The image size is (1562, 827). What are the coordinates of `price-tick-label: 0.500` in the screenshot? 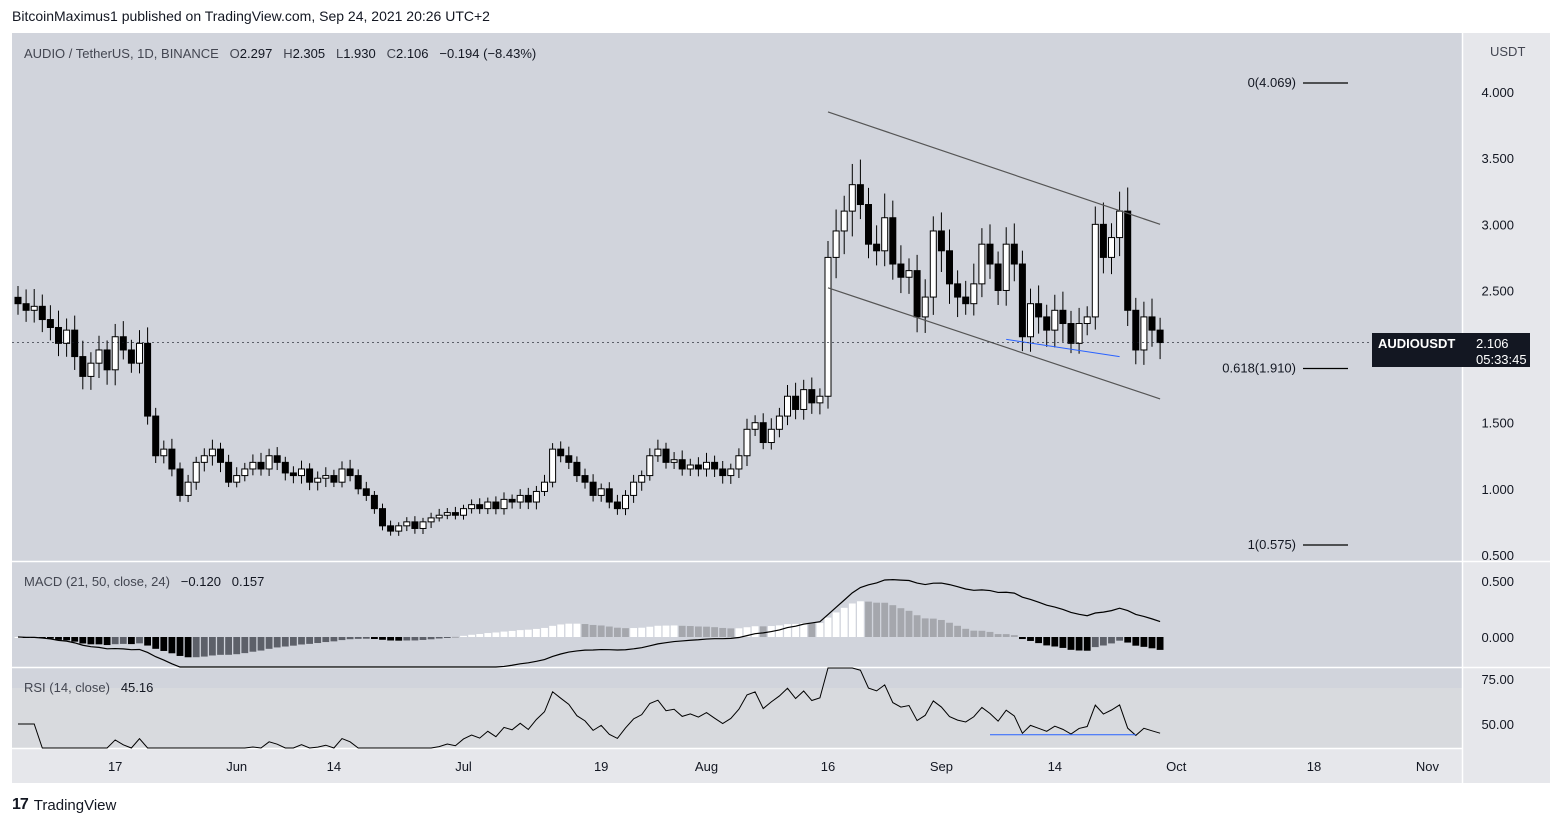 It's located at (1497, 555).